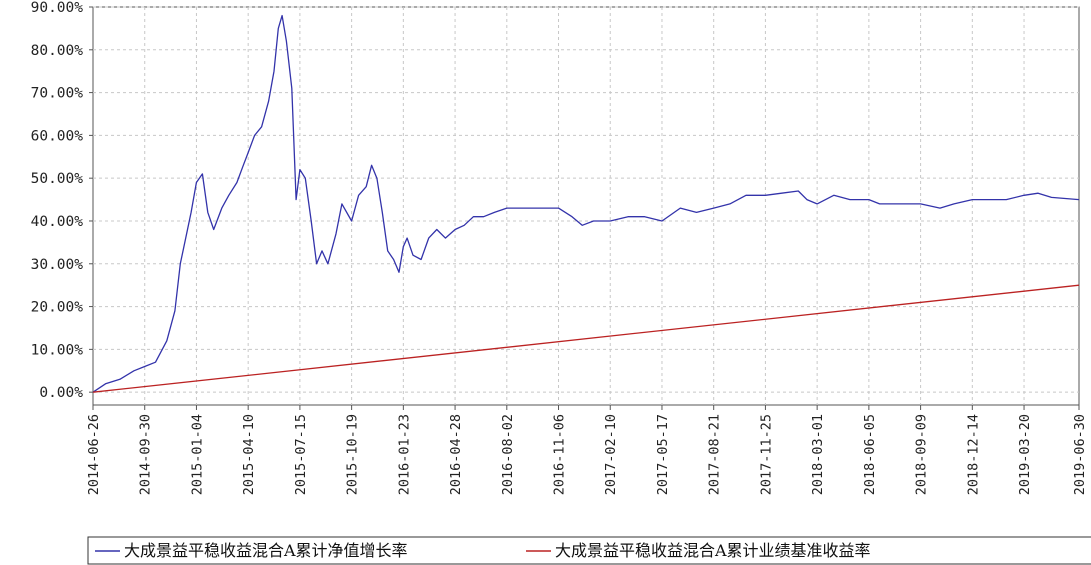 This screenshot has height=565, width=1091. I want to click on y-tick-label: 70.00%, so click(57, 94).